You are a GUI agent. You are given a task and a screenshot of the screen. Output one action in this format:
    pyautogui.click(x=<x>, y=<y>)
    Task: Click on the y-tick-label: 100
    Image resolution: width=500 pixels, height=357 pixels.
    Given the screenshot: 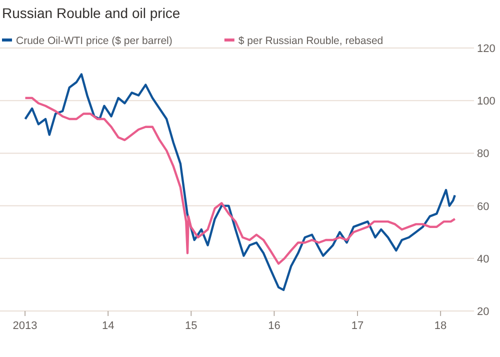 What is the action you would take?
    pyautogui.click(x=486, y=102)
    